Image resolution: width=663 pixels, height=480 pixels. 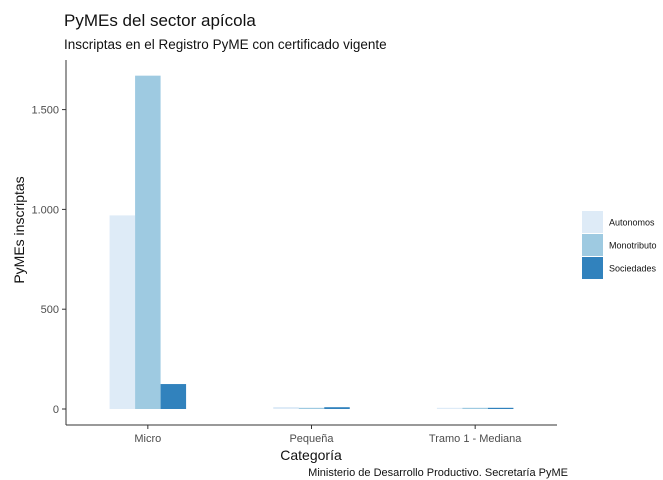 What do you see at coordinates (160, 20) in the screenshot?
I see `chart-title: PyMEs del sector apícola` at bounding box center [160, 20].